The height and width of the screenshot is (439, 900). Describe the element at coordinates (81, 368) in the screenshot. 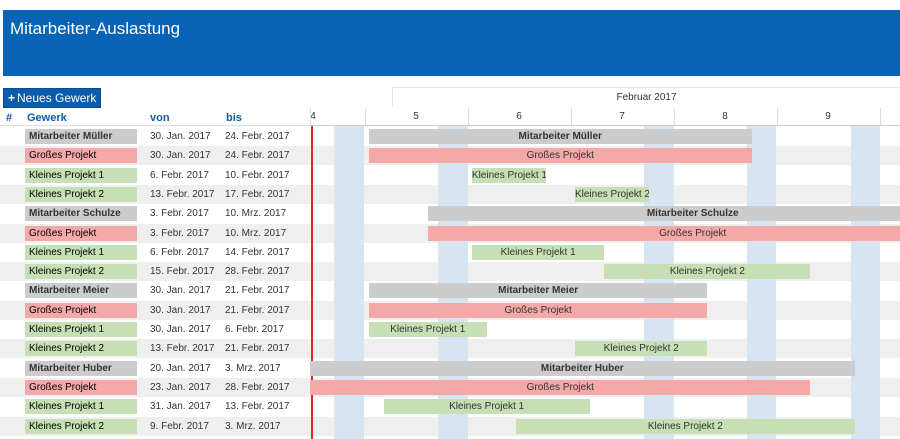

I see `gewerk-cell: Mitarbeiter Huber` at that location.